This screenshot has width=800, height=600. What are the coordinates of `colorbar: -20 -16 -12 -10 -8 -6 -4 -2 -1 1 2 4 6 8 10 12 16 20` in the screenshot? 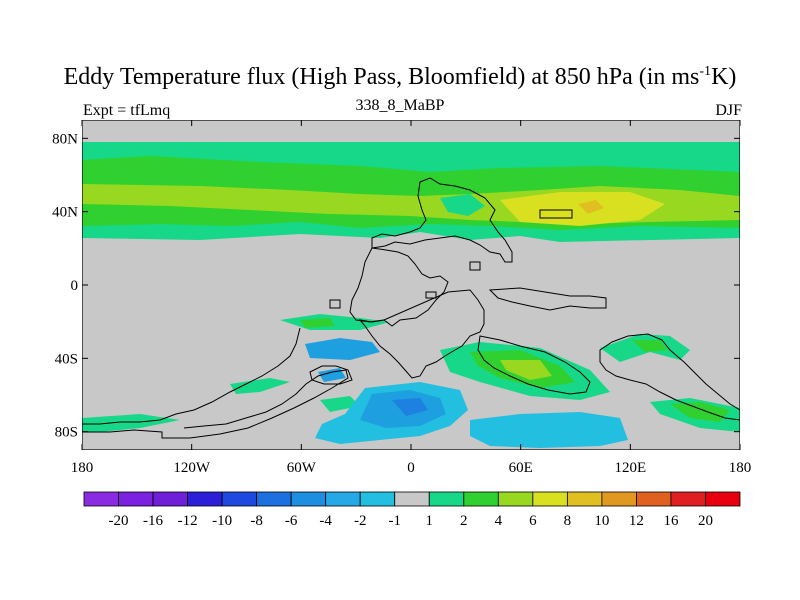 It's located at (412, 510).